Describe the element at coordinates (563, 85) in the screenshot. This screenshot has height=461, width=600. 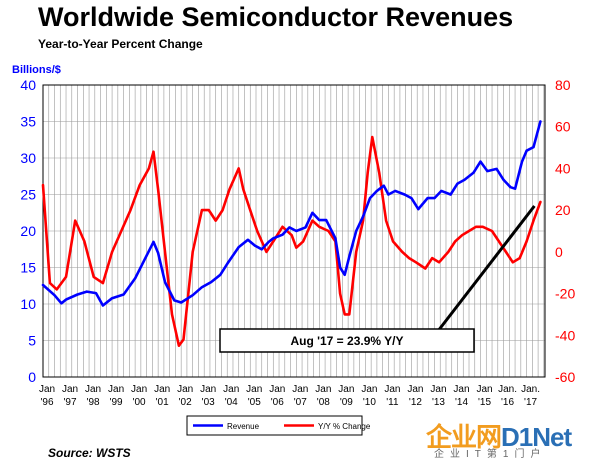
I see `y2-tick-label: 80` at that location.